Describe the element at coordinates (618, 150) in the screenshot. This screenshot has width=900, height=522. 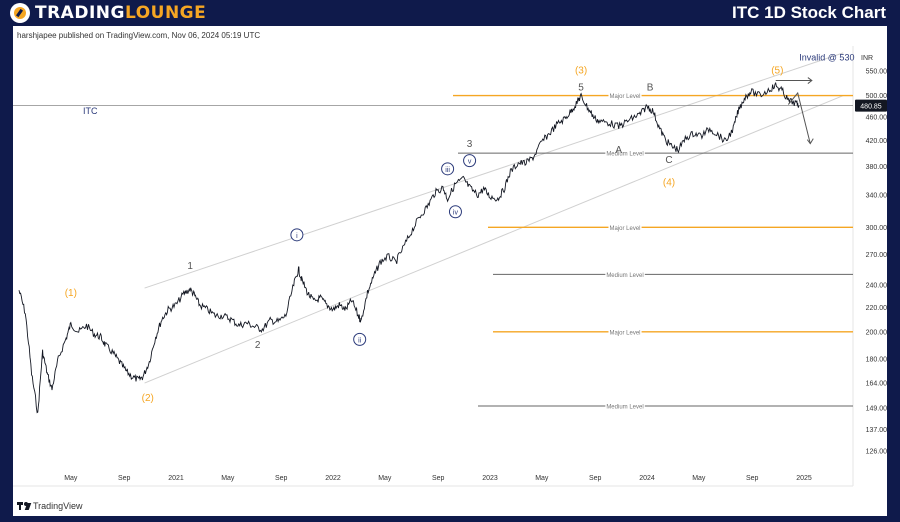
I see `wave-label: A` at that location.